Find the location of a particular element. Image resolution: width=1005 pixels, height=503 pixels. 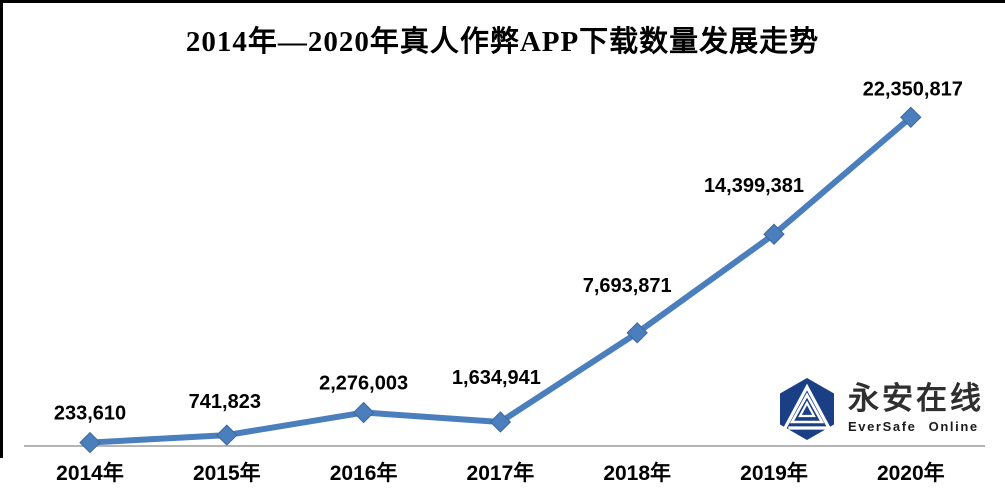

frame-border-left is located at coordinates (1, 229).